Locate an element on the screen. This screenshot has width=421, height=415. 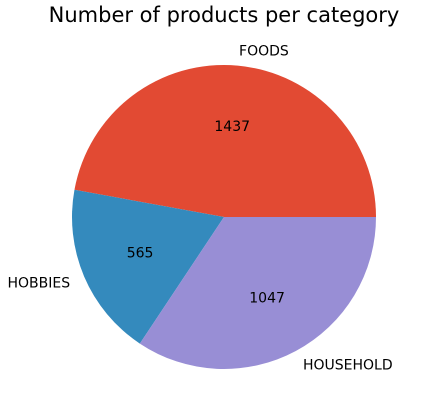
category-label-hobbies: HOBBIES is located at coordinates (38, 283).